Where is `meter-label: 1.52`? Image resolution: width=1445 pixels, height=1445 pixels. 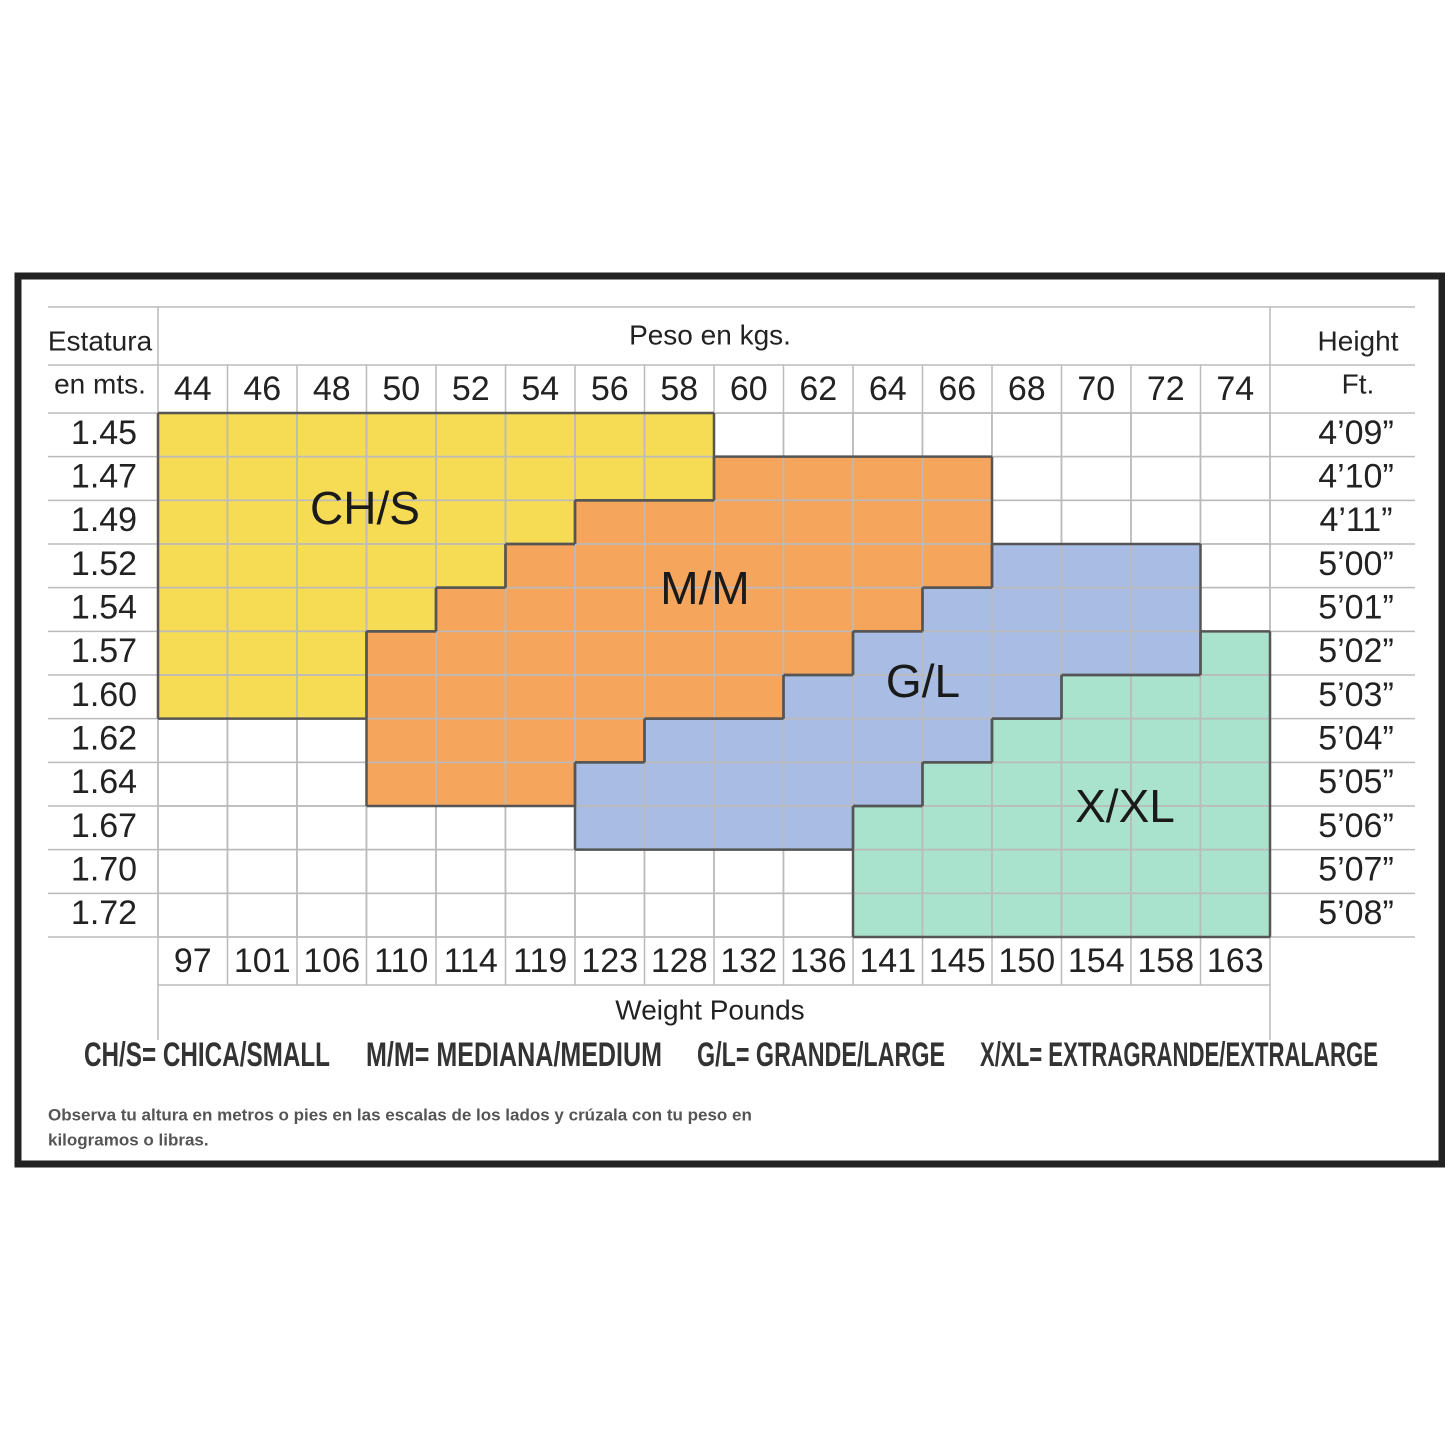 meter-label: 1.52 is located at coordinates (104, 564).